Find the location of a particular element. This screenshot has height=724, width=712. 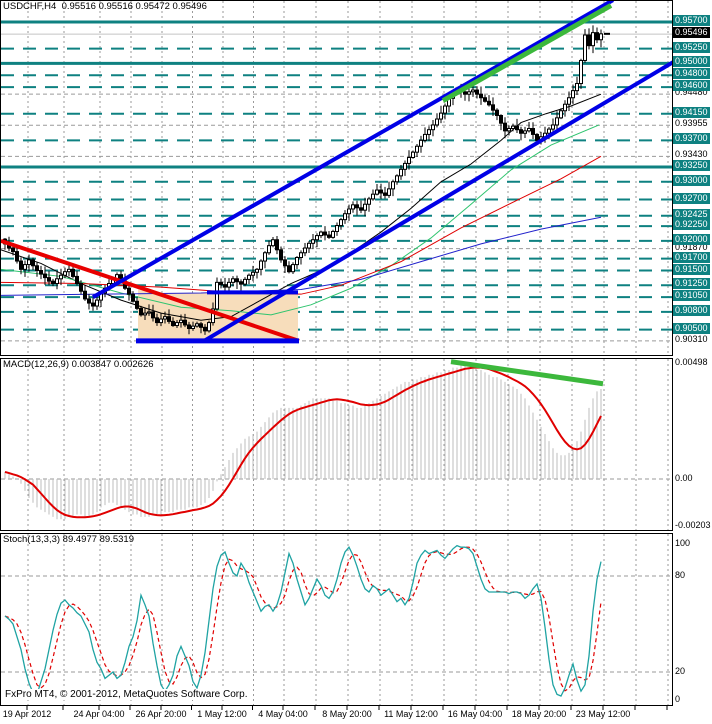

price-axis-label: 0.95496 is located at coordinates (691, 32).